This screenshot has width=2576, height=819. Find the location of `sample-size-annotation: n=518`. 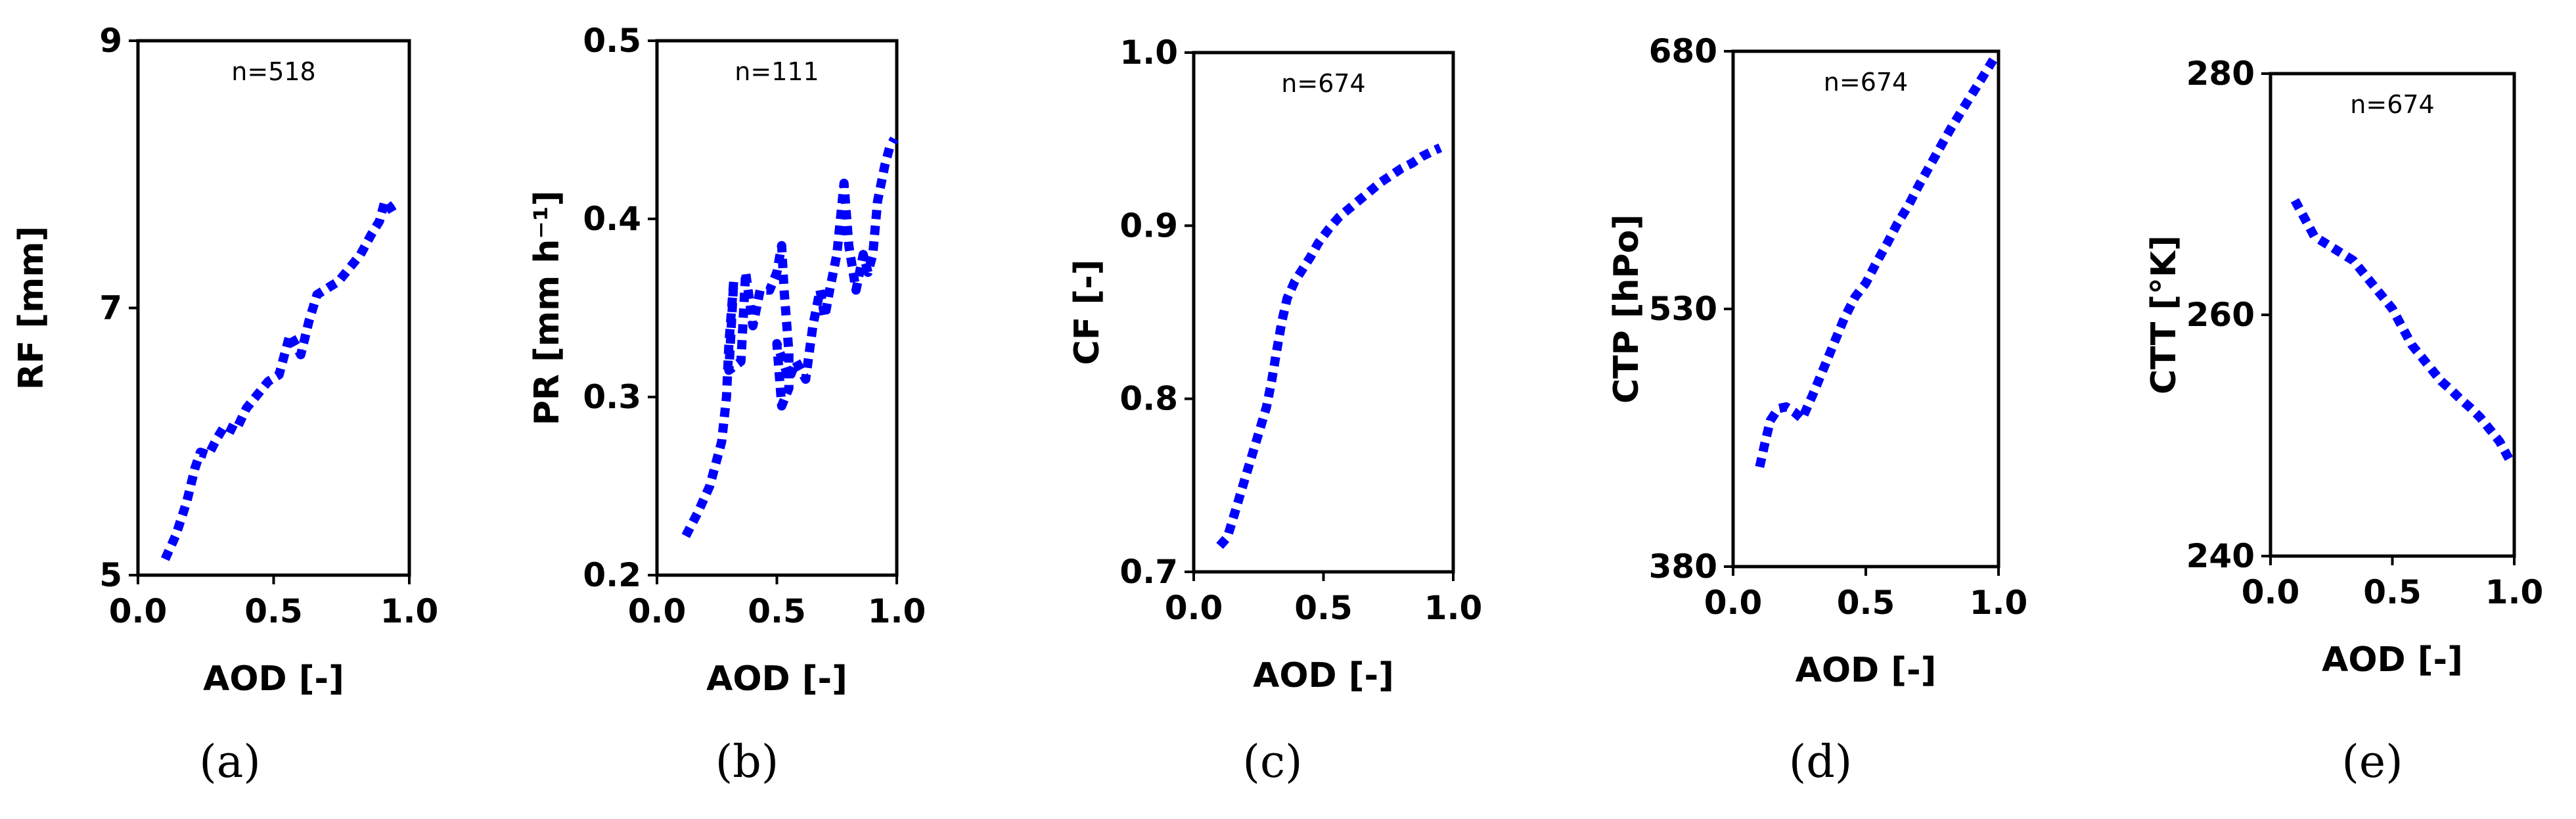

sample-size-annotation: n=518 is located at coordinates (273, 71).